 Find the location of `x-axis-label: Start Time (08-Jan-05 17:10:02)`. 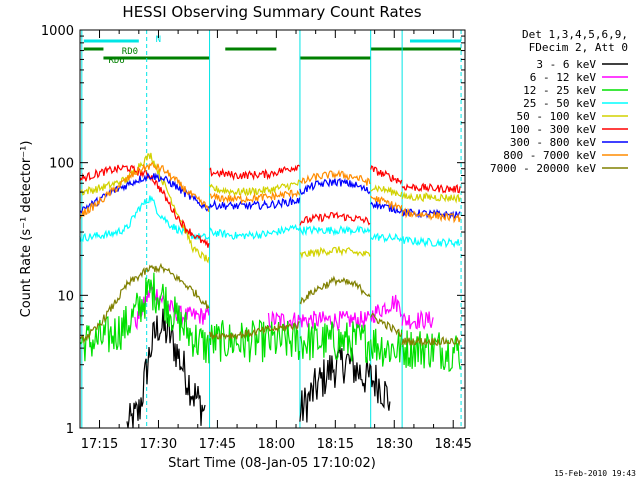

x-axis-label: Start Time (08-Jan-05 17:10:02) is located at coordinates (272, 463).